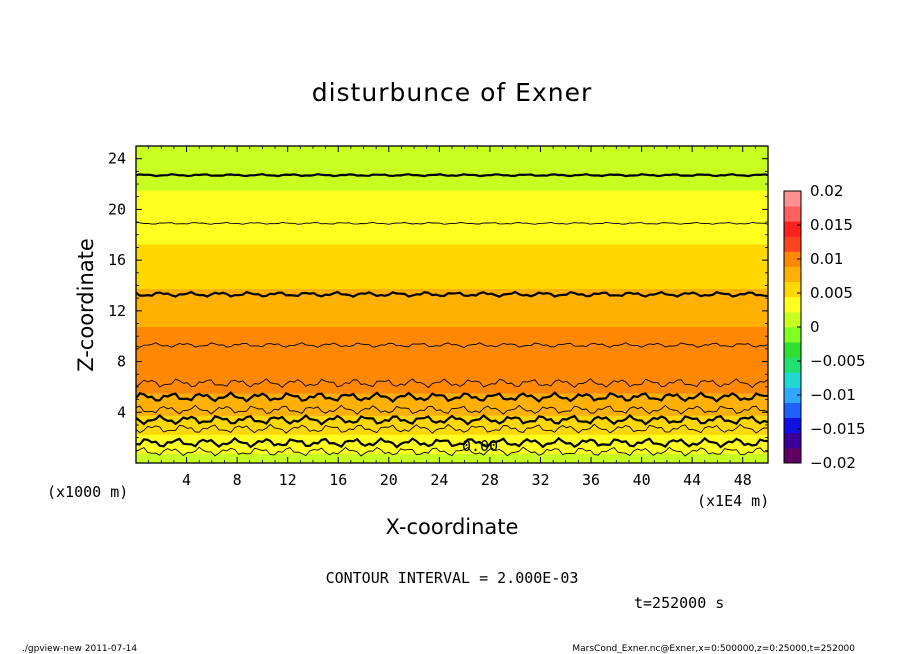  I want to click on x-axis-label: X-coordinate, so click(452, 527).